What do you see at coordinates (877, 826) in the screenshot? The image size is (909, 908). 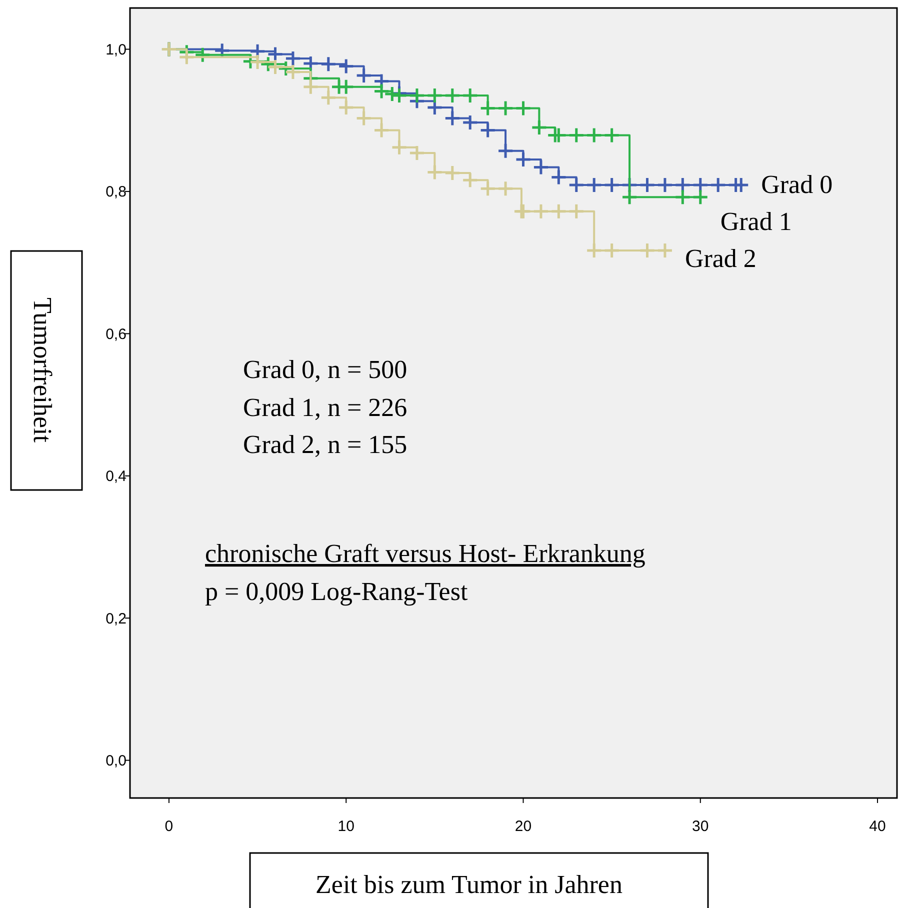 I see `x-tick-label: 40` at bounding box center [877, 826].